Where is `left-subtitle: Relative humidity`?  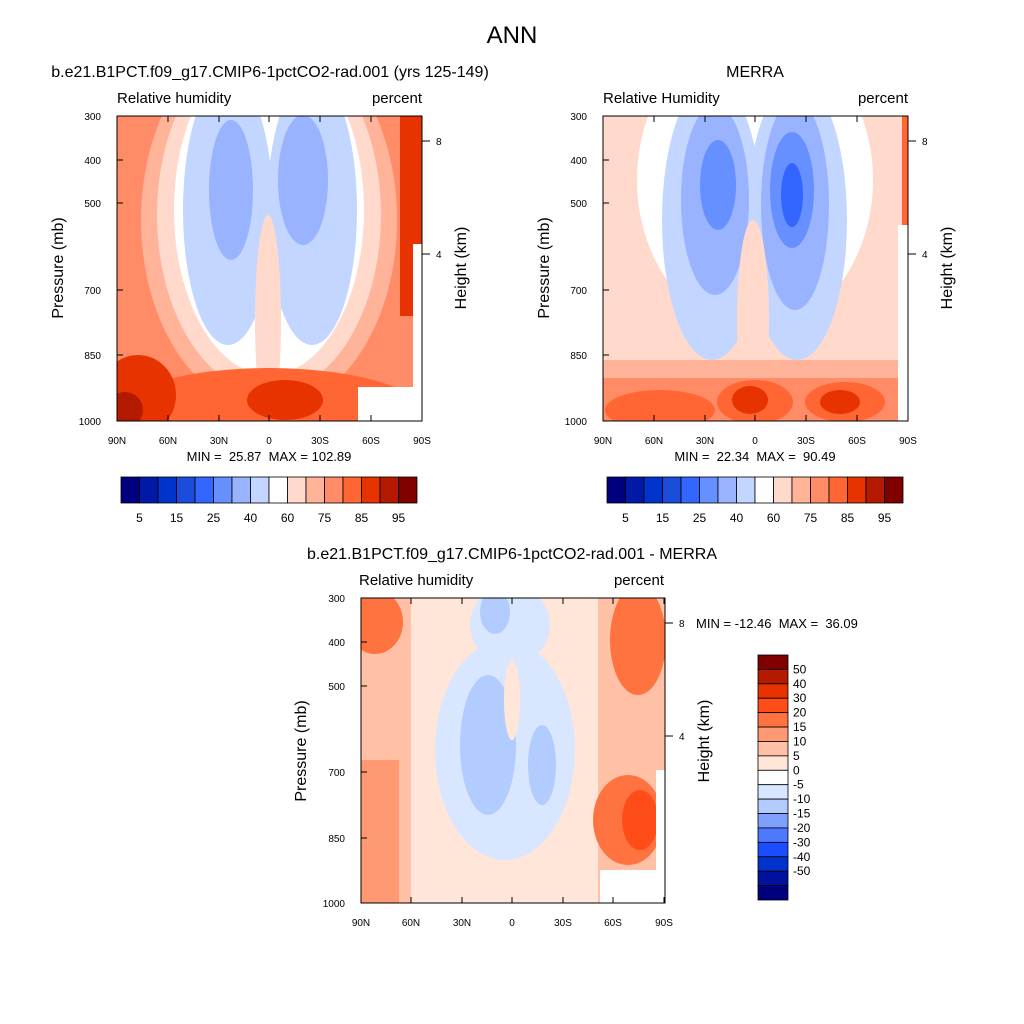
left-subtitle: Relative humidity is located at coordinates (174, 98).